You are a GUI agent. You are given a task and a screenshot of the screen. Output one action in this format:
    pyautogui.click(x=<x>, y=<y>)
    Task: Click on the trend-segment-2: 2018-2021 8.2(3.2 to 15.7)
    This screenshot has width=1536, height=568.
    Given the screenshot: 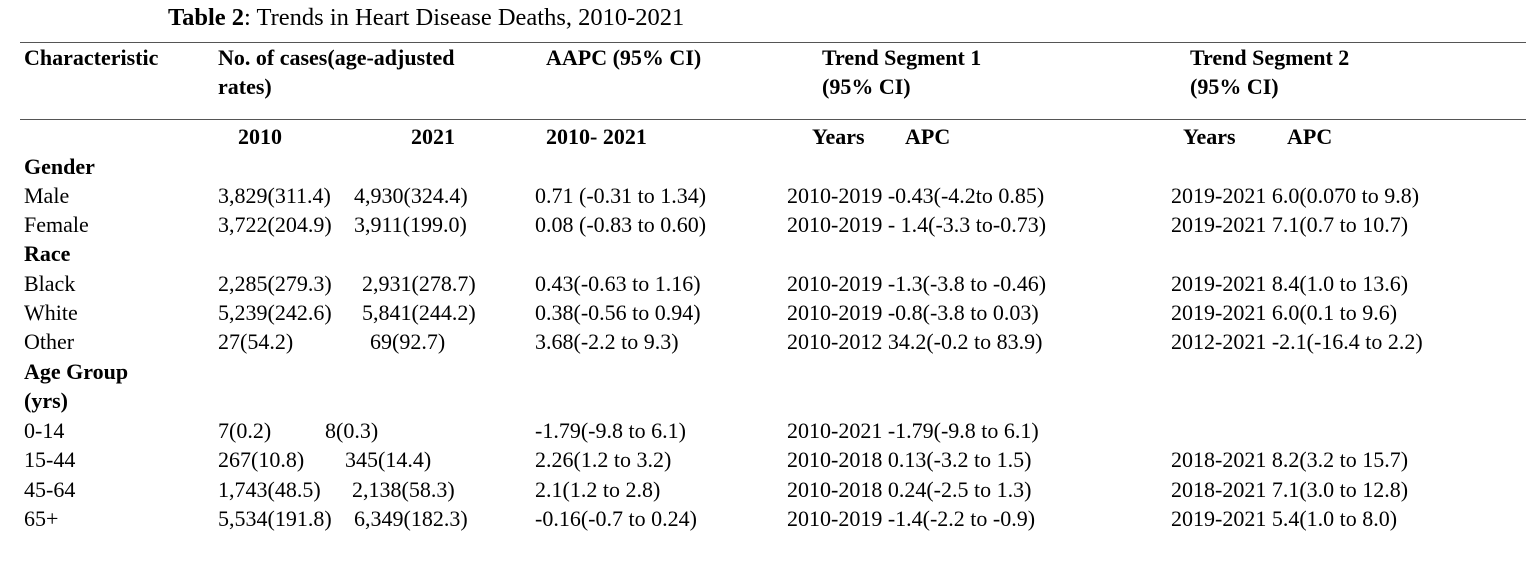 What is the action you would take?
    pyautogui.click(x=1290, y=459)
    